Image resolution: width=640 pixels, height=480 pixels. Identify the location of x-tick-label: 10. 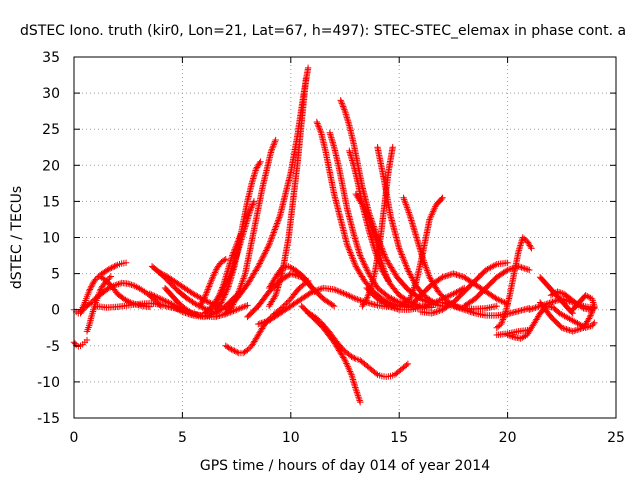
(291, 438).